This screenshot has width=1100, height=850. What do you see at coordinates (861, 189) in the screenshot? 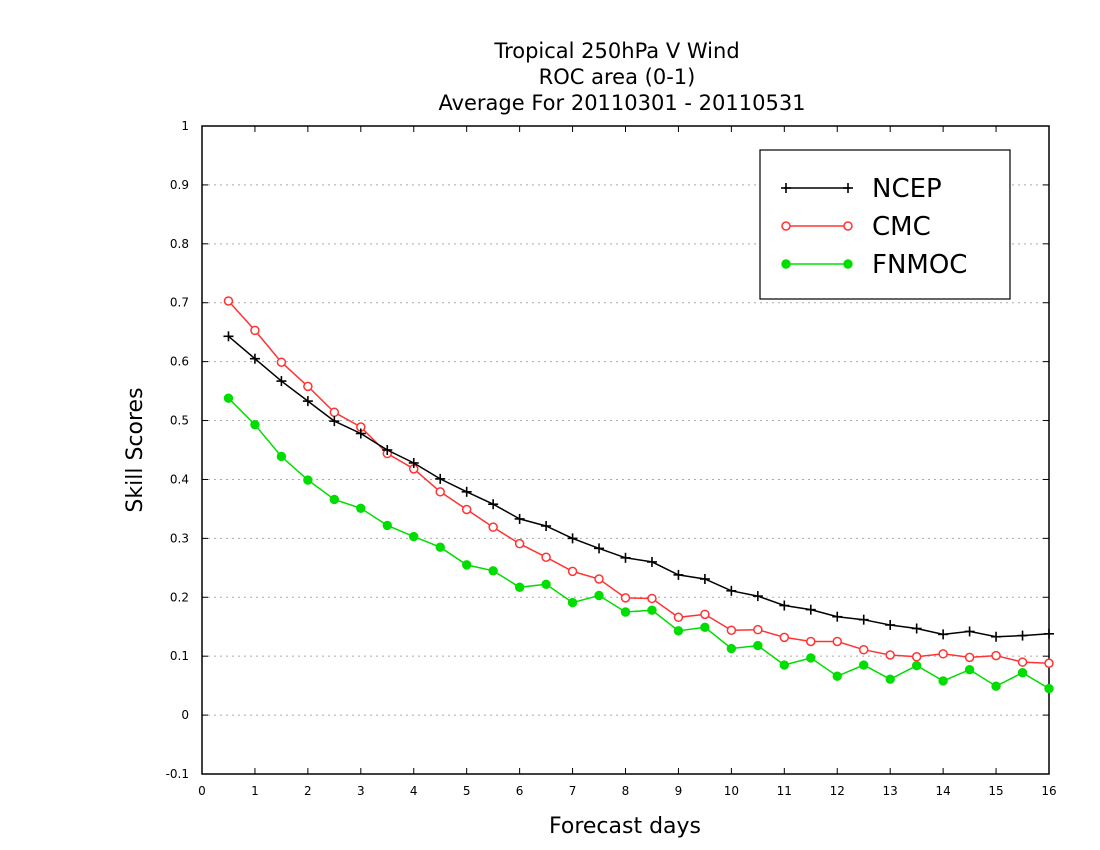
I see `legend-item-ncep: NCEP` at bounding box center [861, 189].